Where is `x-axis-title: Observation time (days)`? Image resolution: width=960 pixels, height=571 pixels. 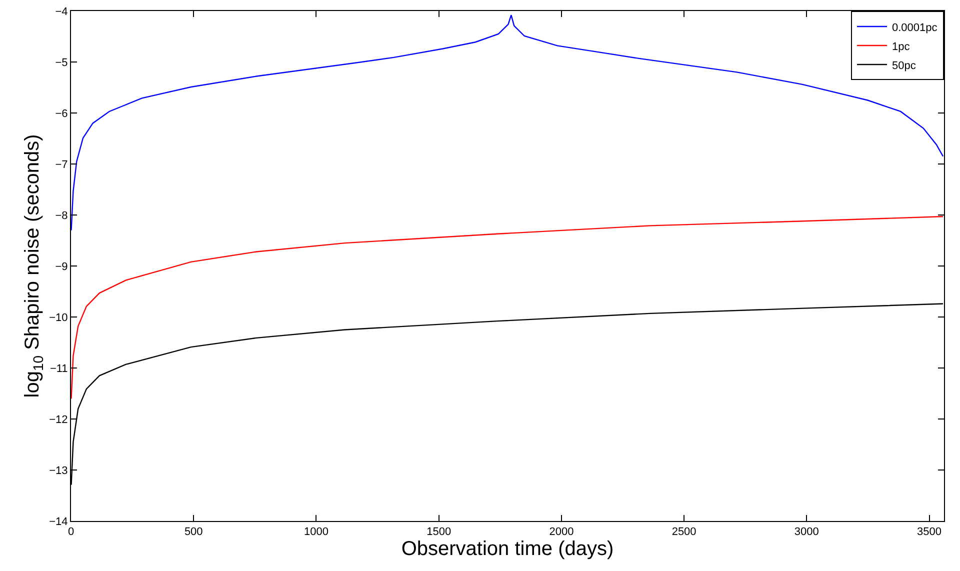
x-axis-title: Observation time (days) is located at coordinates (507, 549).